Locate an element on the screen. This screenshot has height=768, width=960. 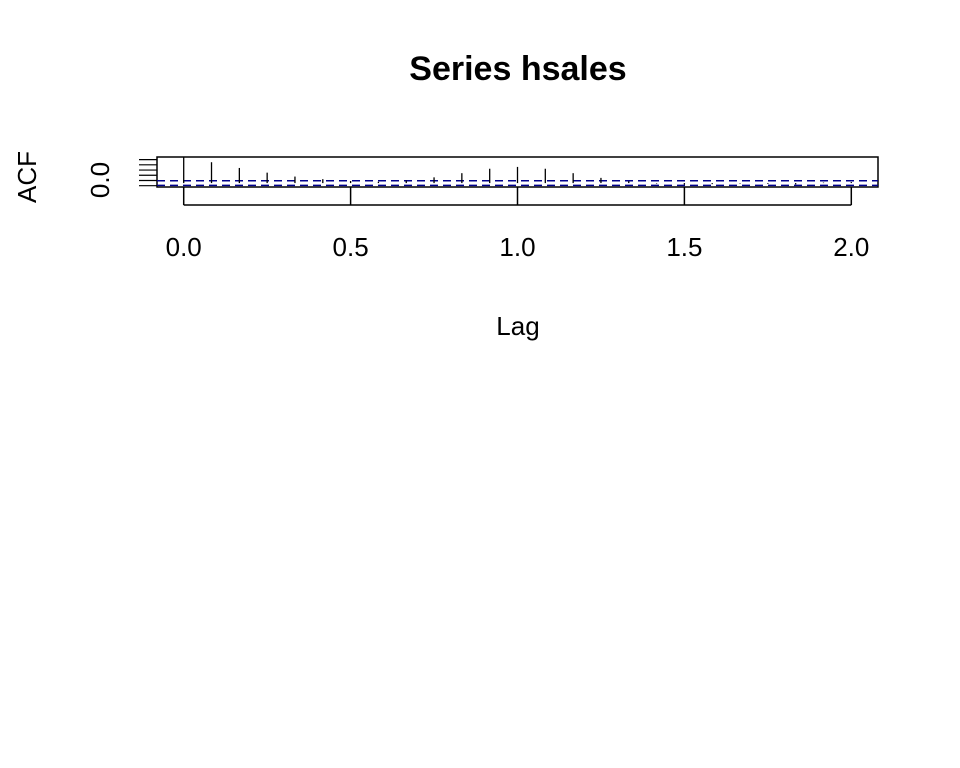
acf-bars is located at coordinates (517, 171).